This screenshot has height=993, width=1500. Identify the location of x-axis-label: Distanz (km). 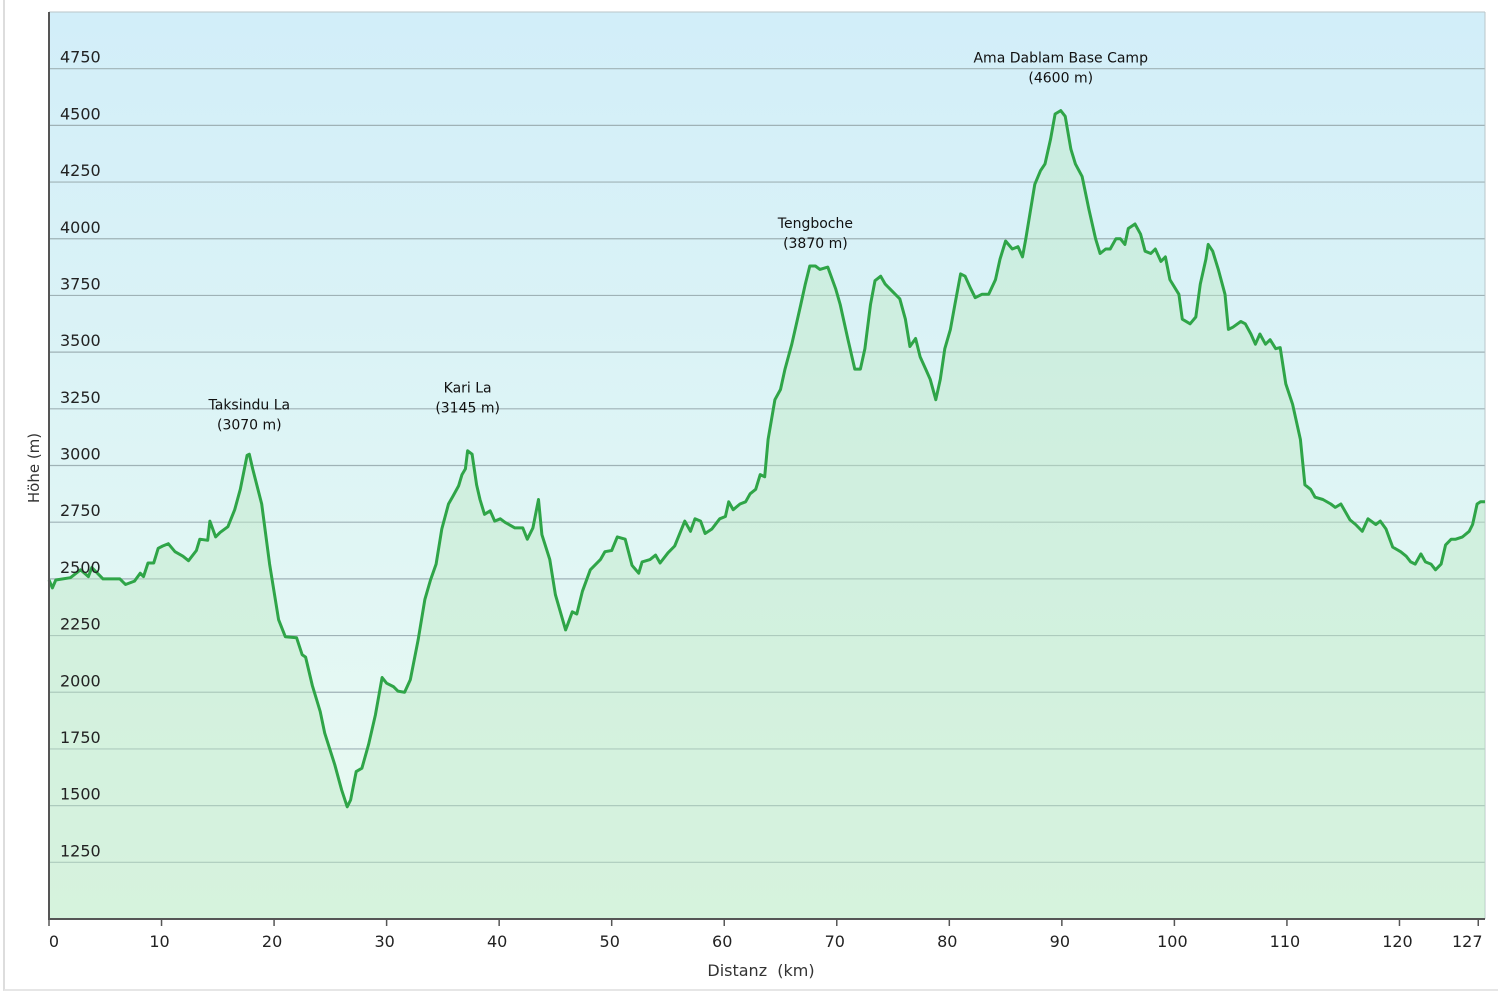
(760, 970).